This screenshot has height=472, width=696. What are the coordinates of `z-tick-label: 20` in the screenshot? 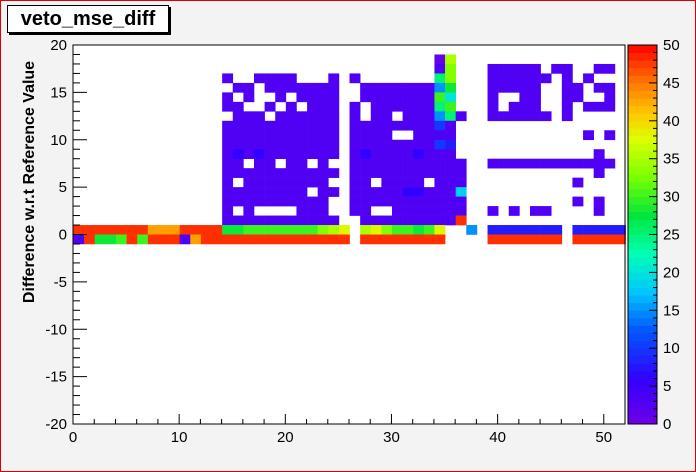 It's located at (671, 272).